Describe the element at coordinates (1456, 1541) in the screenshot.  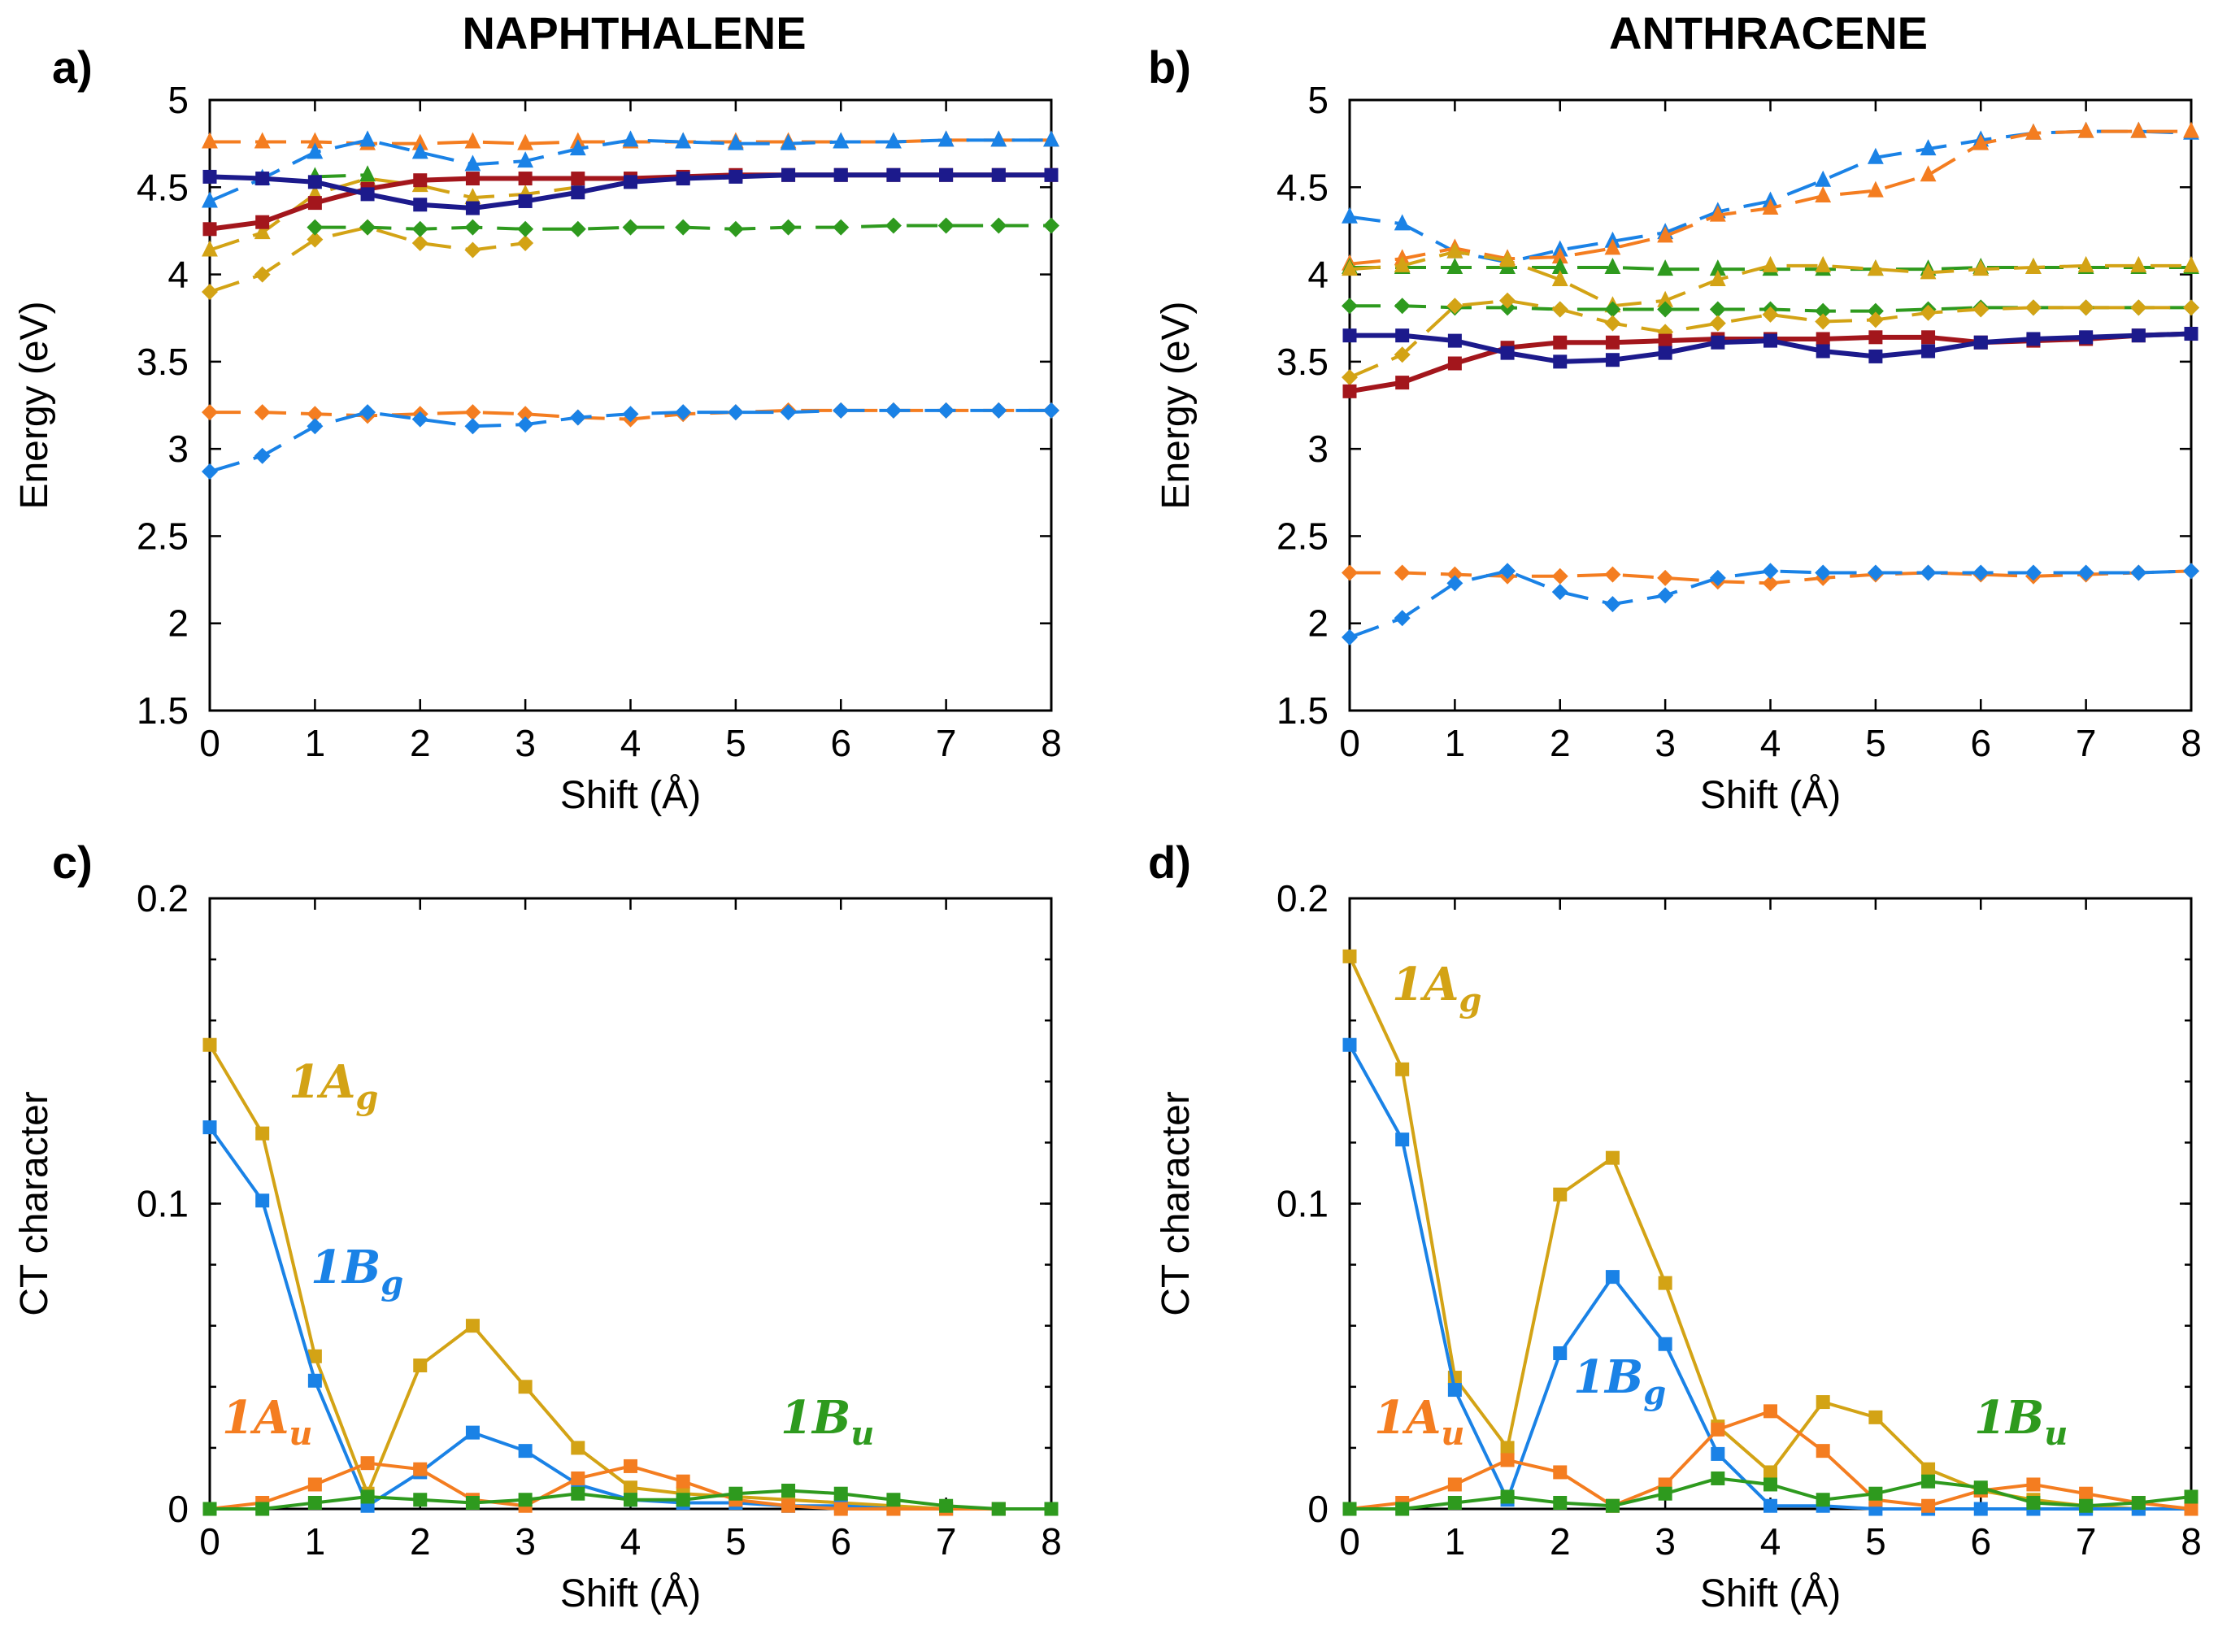
I see `x-tick-label: 1` at that location.